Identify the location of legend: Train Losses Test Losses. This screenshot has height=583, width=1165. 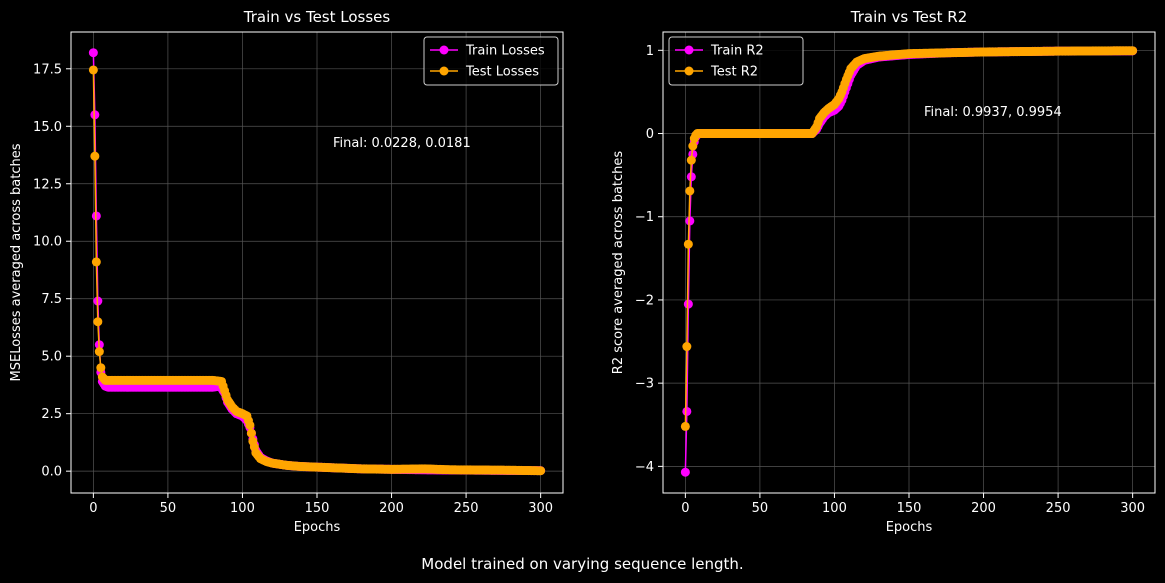
(491, 61).